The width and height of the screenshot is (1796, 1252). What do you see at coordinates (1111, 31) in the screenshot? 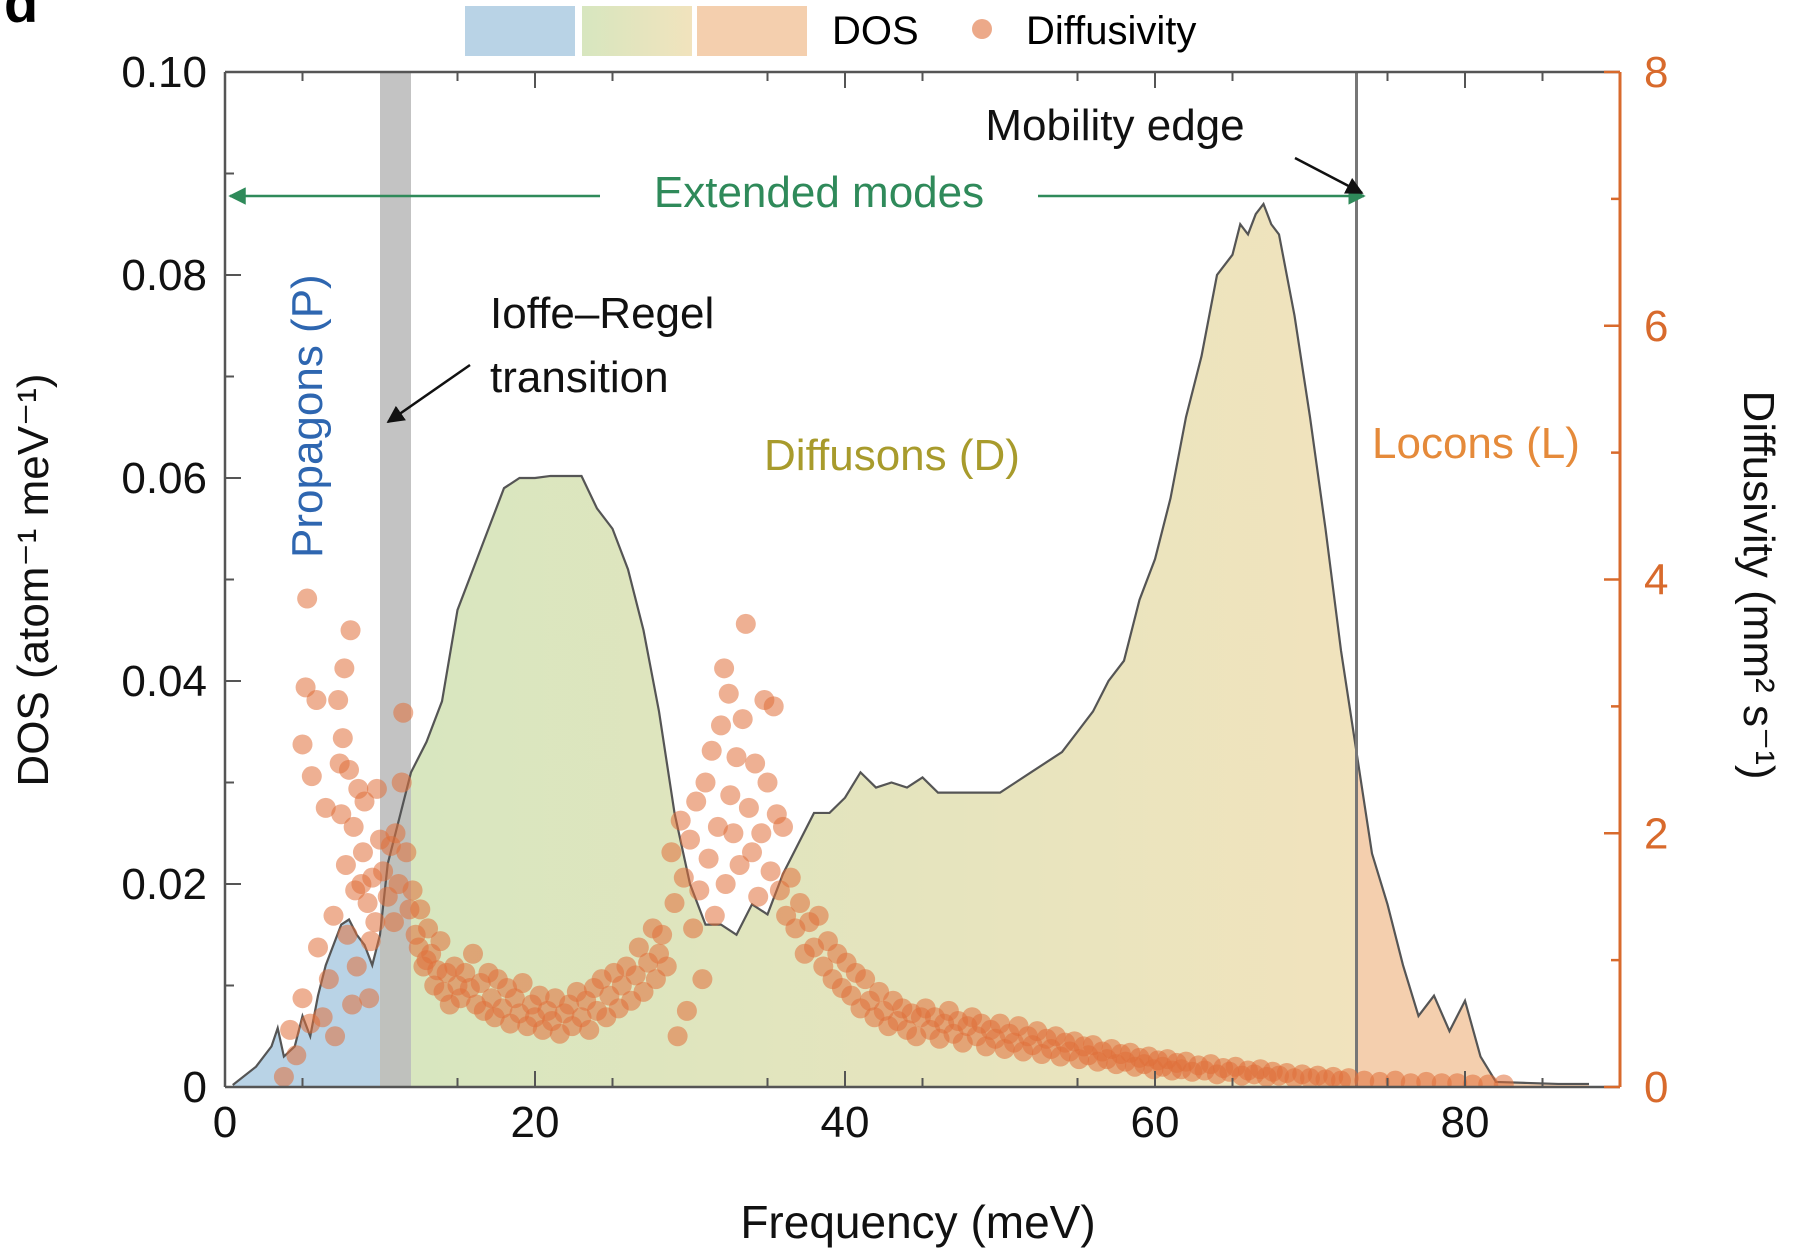
I see `legend-diffusivity-label: Diffusivity` at bounding box center [1111, 31].